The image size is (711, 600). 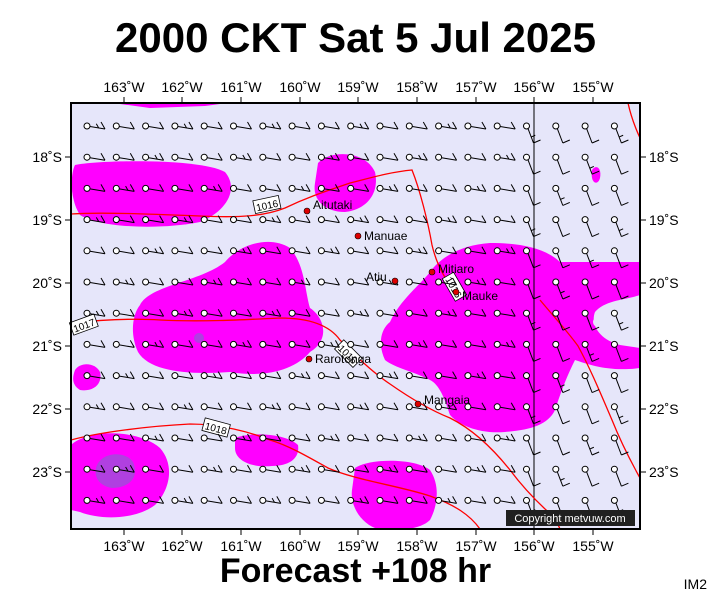 I want to click on copyright-text: Copyright metvuw.com, so click(x=569, y=519).